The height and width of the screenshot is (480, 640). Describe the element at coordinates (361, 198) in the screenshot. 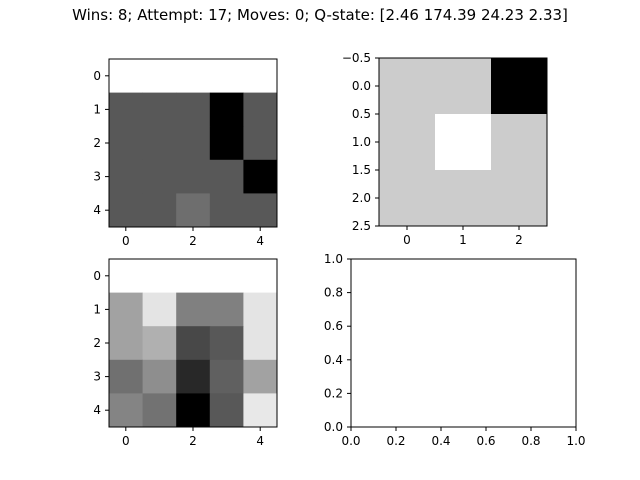

I see `top-right-y-tick-label: 2.0` at that location.